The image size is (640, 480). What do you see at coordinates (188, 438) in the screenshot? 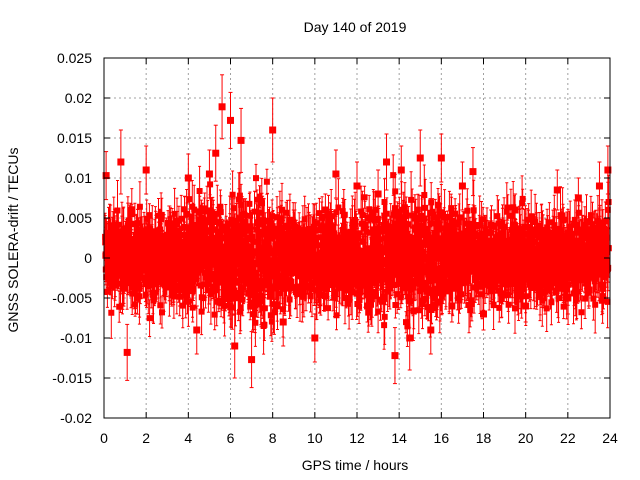
I see `x-tick-label: 4` at bounding box center [188, 438].